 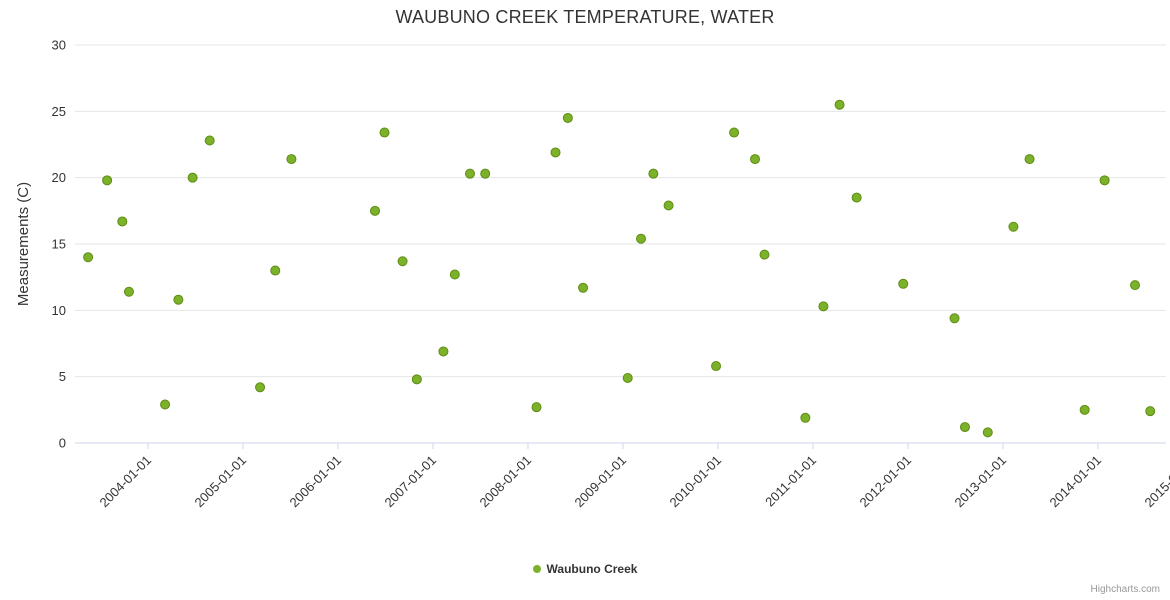 What do you see at coordinates (1125, 589) in the screenshot?
I see `highcharts-credit: Highcharts.com` at bounding box center [1125, 589].